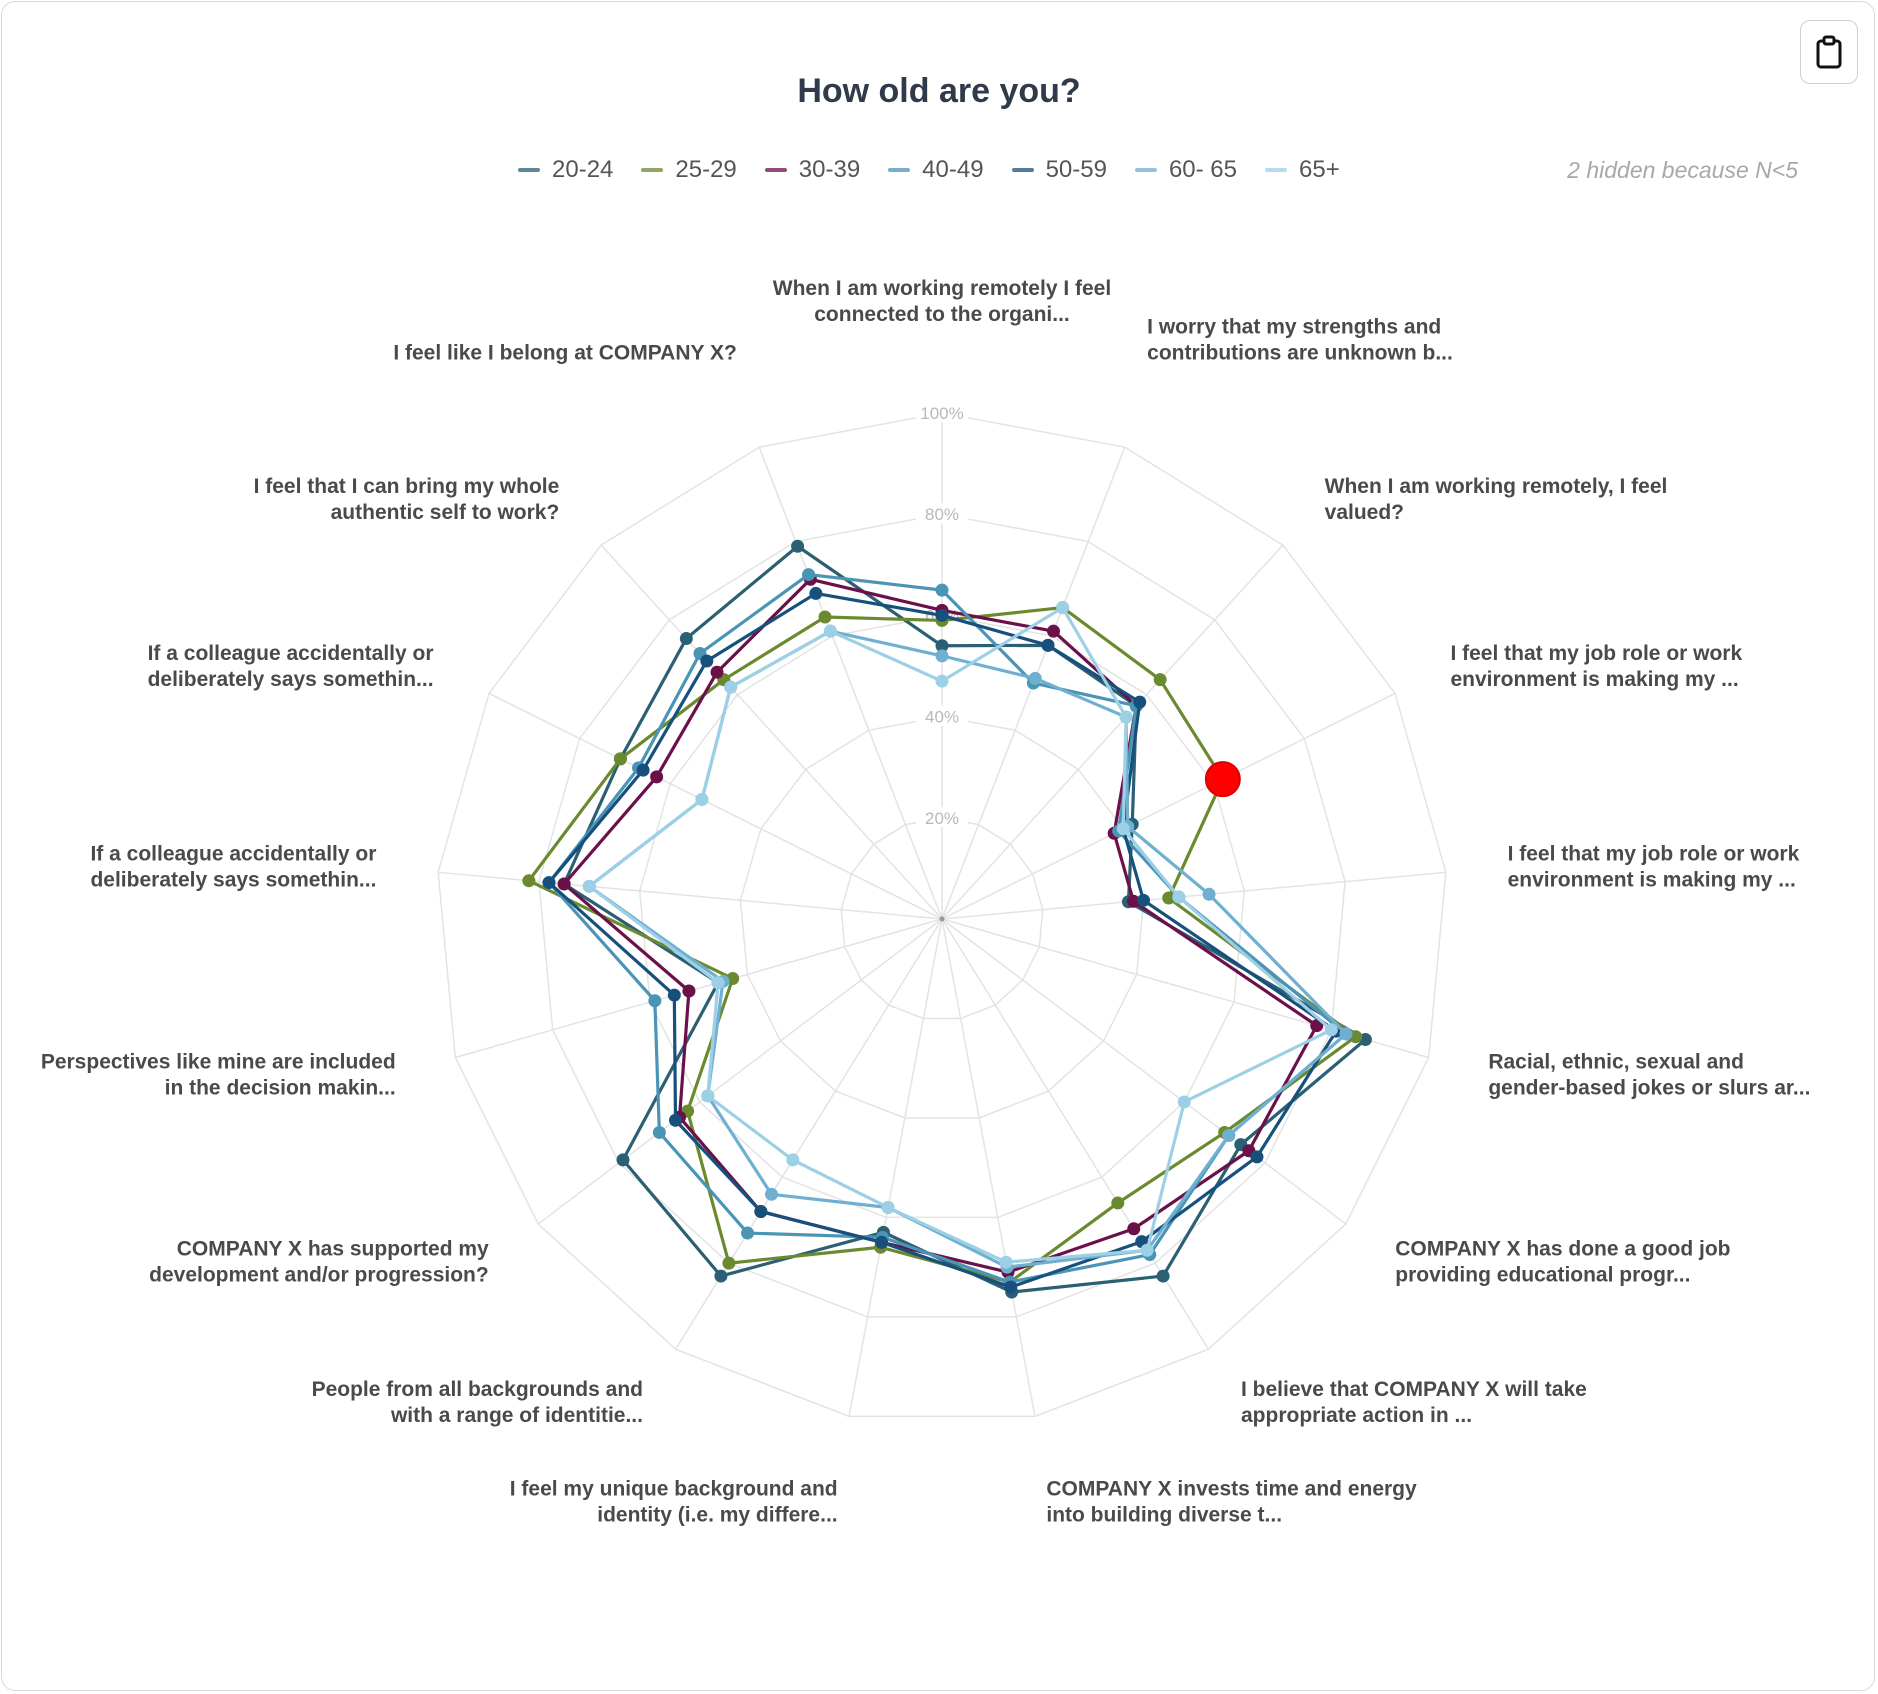  Describe the element at coordinates (1302, 170) in the screenshot. I see `legend-item-65+: 65+` at that location.